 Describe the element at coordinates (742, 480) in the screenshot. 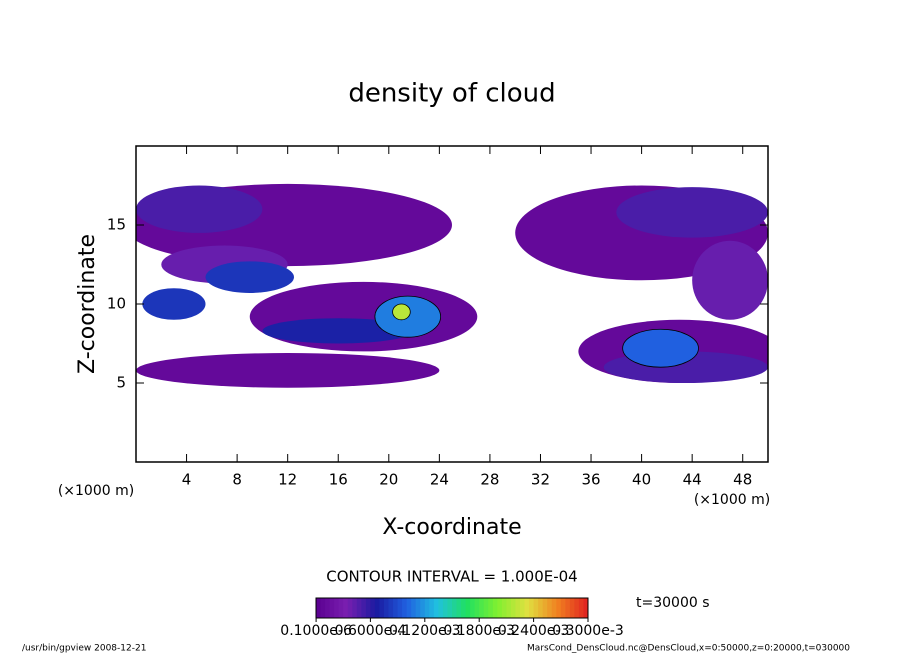

I see `x-tick-label: 48` at that location.